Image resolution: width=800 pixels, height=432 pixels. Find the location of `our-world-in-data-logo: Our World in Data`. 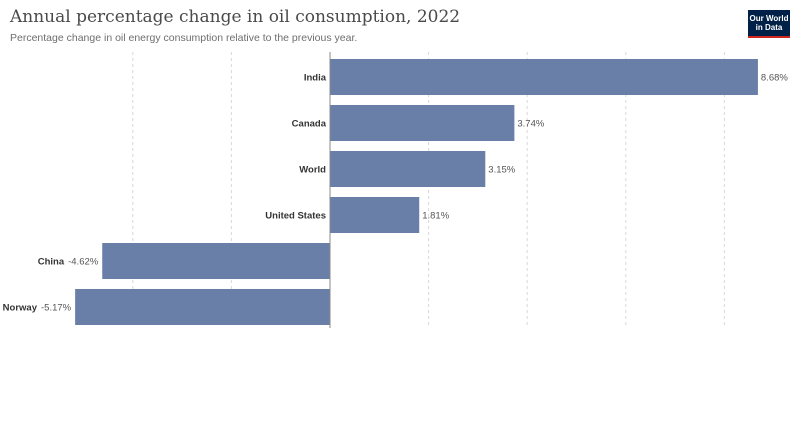

our-world-in-data-logo: Our World in Data is located at coordinates (769, 24).